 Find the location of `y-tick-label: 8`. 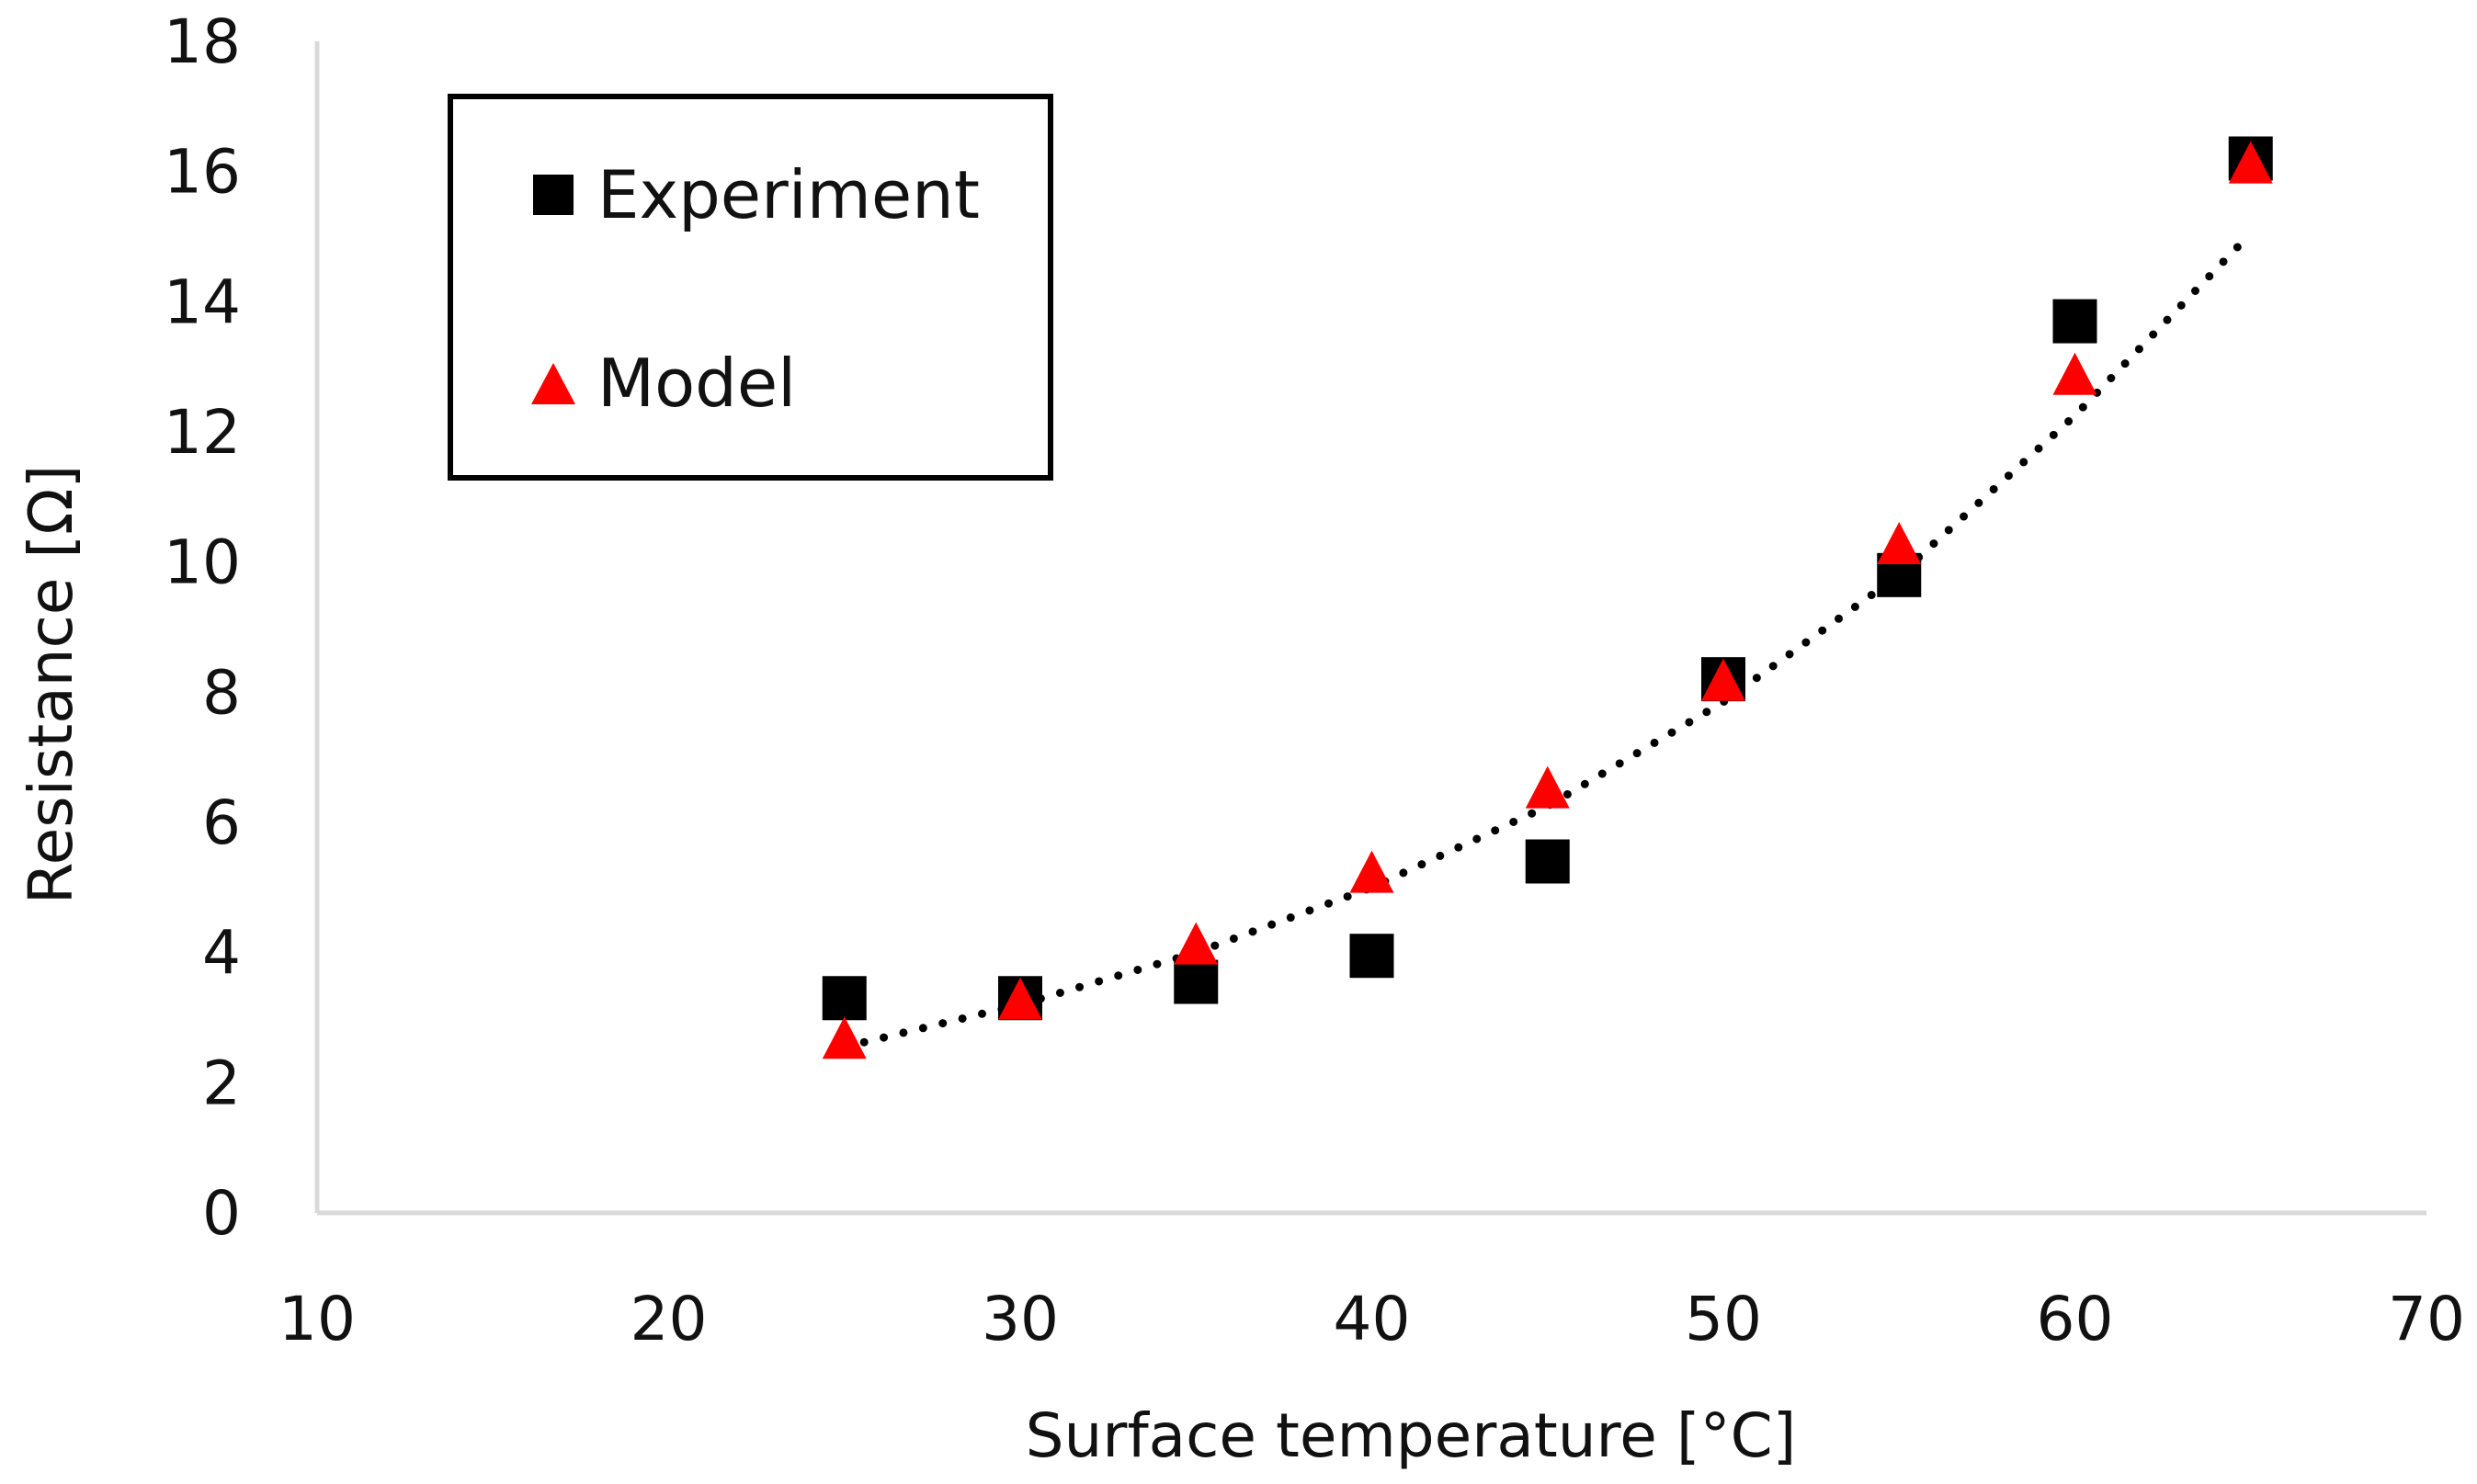

y-tick-label: 8 is located at coordinates (221, 692).